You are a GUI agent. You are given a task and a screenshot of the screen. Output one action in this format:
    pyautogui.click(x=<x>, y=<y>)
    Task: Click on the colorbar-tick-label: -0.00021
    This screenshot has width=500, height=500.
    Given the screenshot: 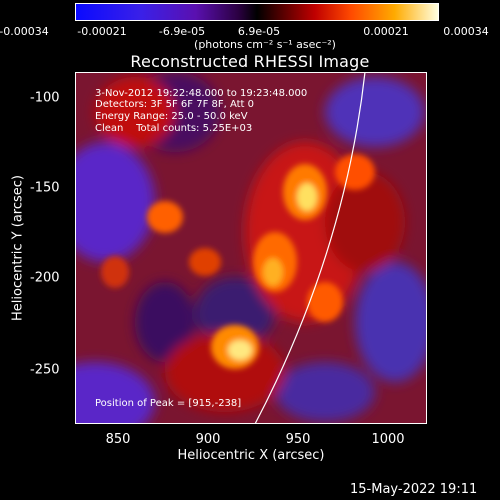 What is the action you would take?
    pyautogui.click(x=102, y=31)
    